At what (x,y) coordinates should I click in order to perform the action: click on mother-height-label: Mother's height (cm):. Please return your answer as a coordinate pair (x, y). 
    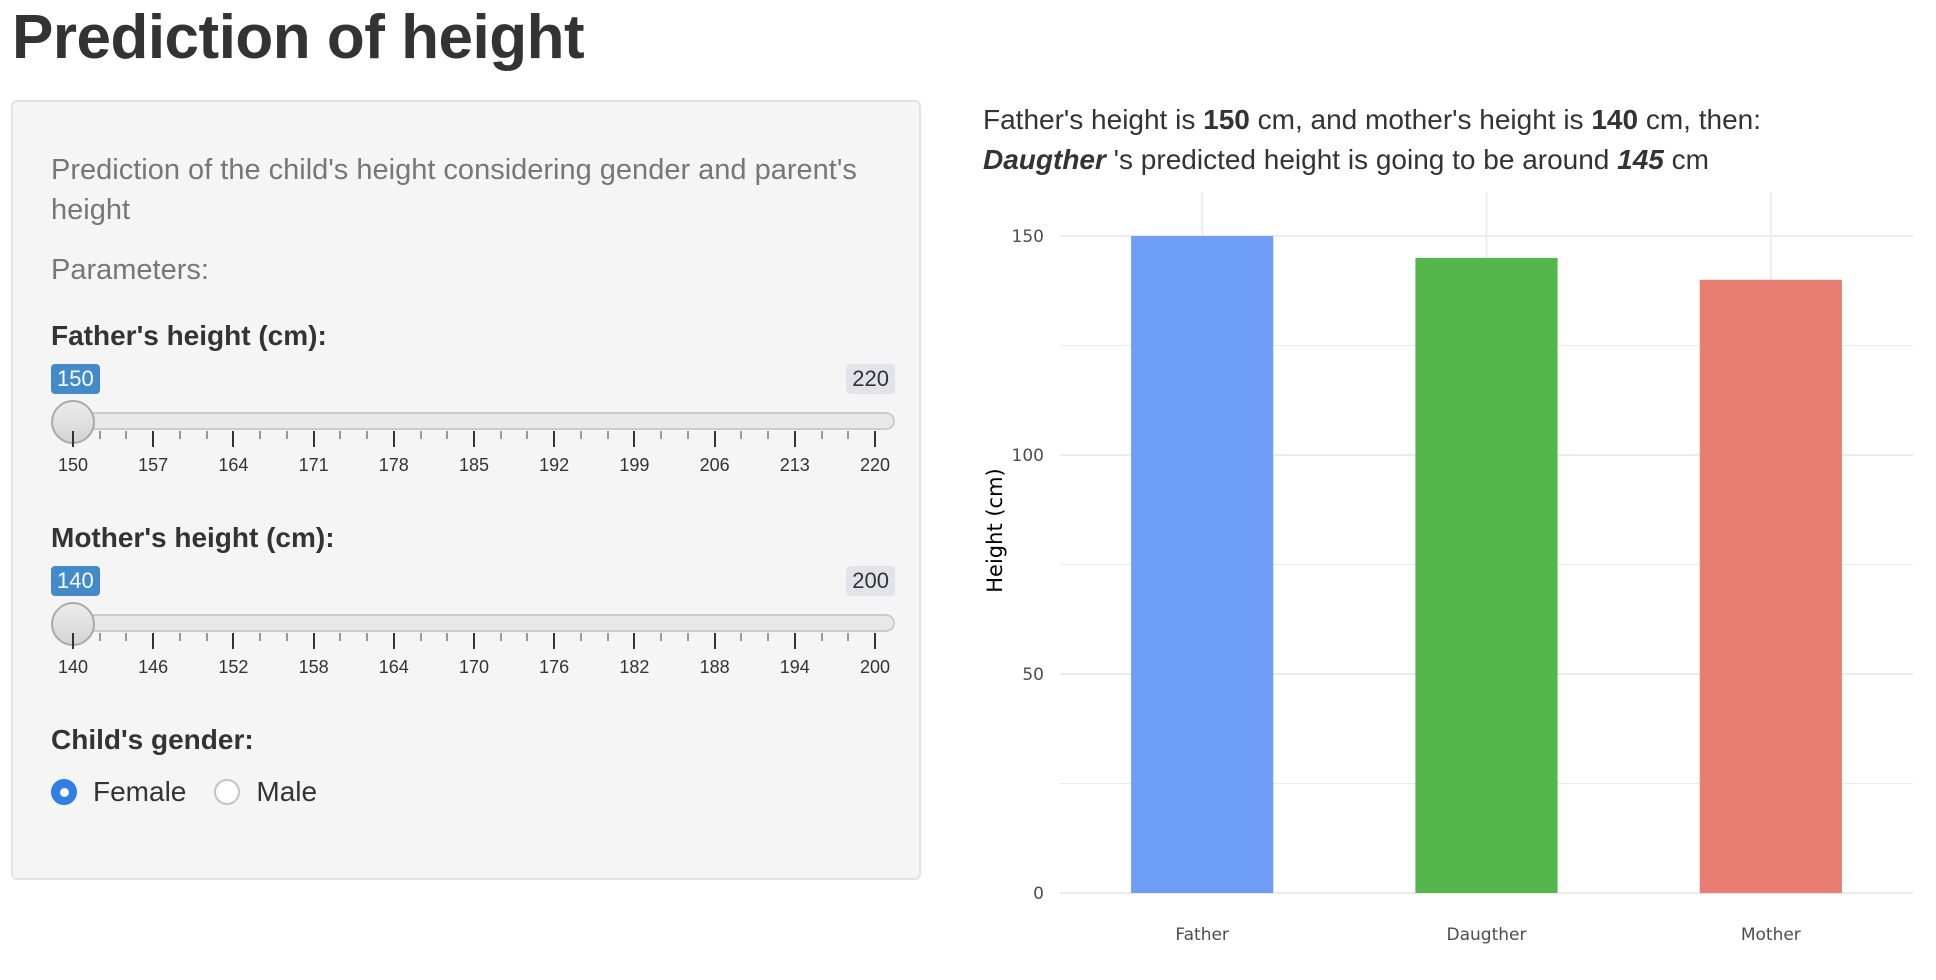
    Looking at the image, I should click on (193, 537).